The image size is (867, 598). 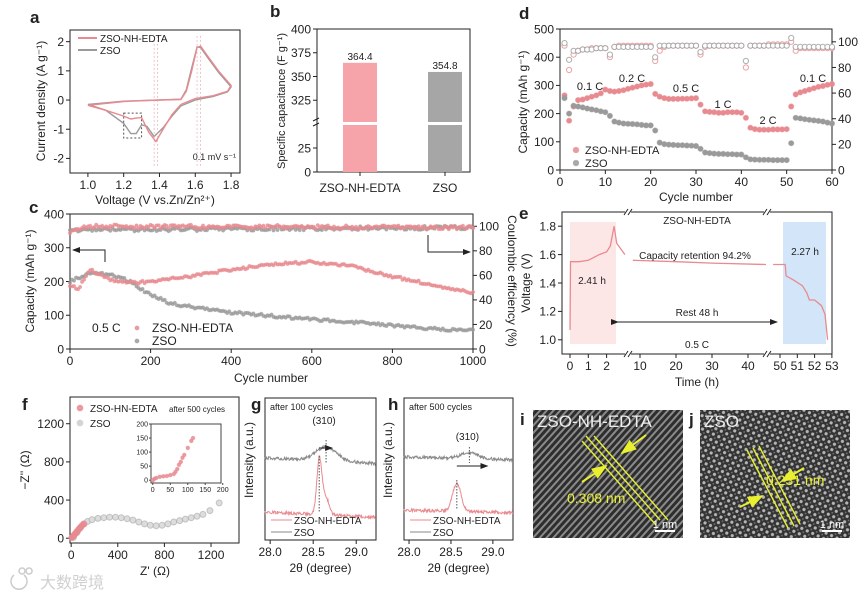 I want to click on watermark-logo-icon, so click(x=21, y=578).